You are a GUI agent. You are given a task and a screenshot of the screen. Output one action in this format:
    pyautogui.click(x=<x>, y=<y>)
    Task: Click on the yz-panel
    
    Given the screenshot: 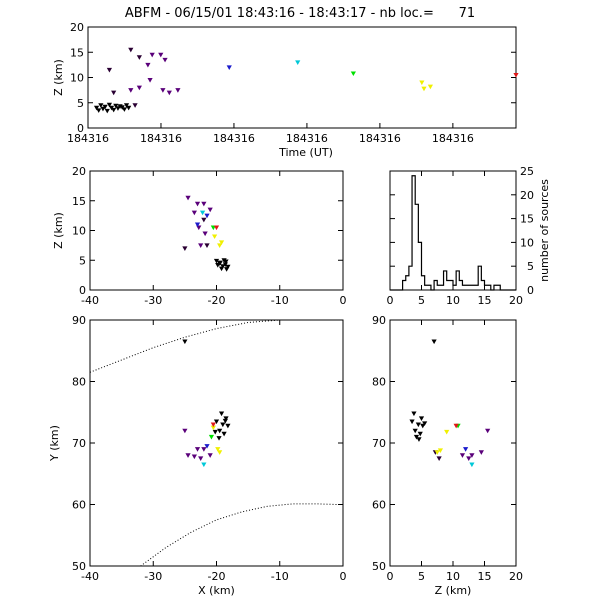 What is the action you would take?
    pyautogui.click(x=453, y=443)
    